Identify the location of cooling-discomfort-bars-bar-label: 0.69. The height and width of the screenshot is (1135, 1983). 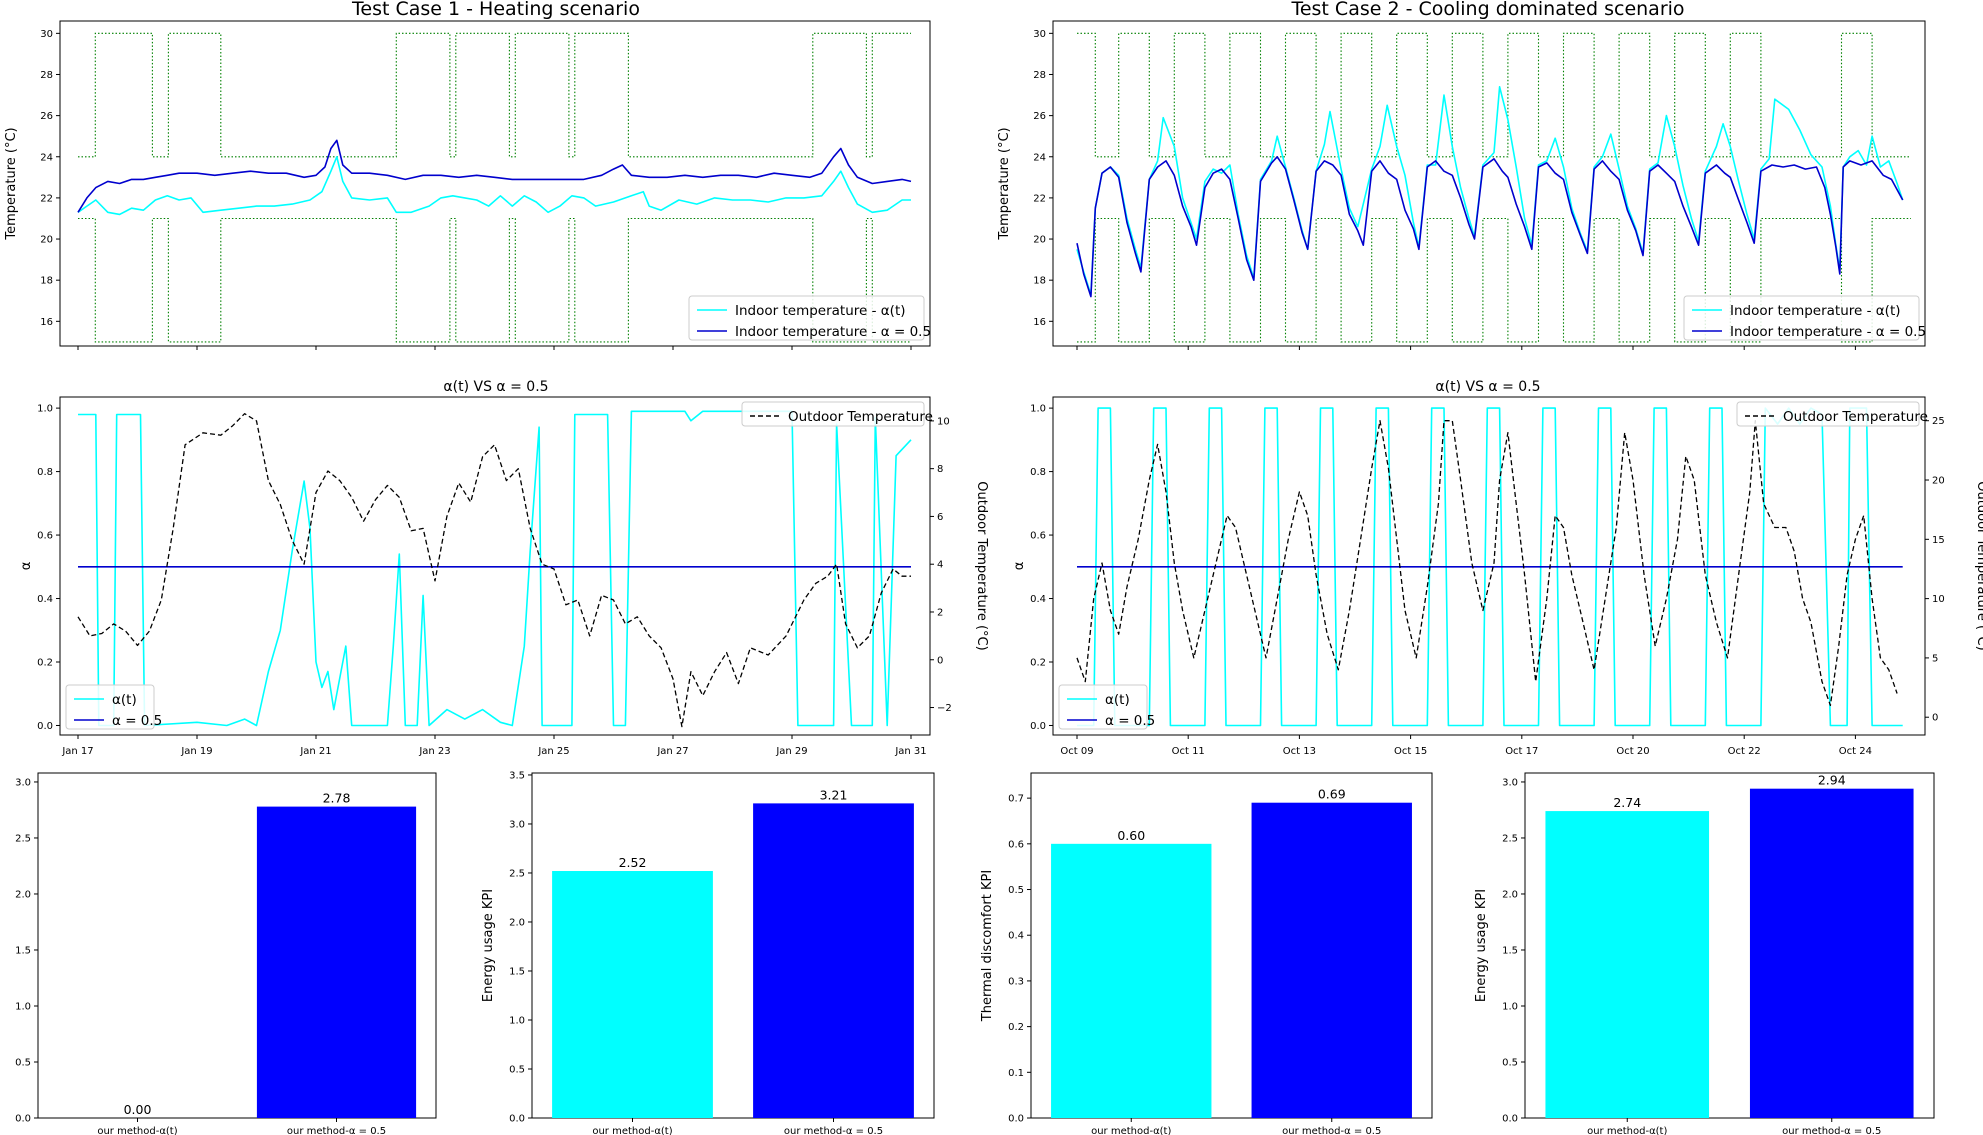
(1332, 794).